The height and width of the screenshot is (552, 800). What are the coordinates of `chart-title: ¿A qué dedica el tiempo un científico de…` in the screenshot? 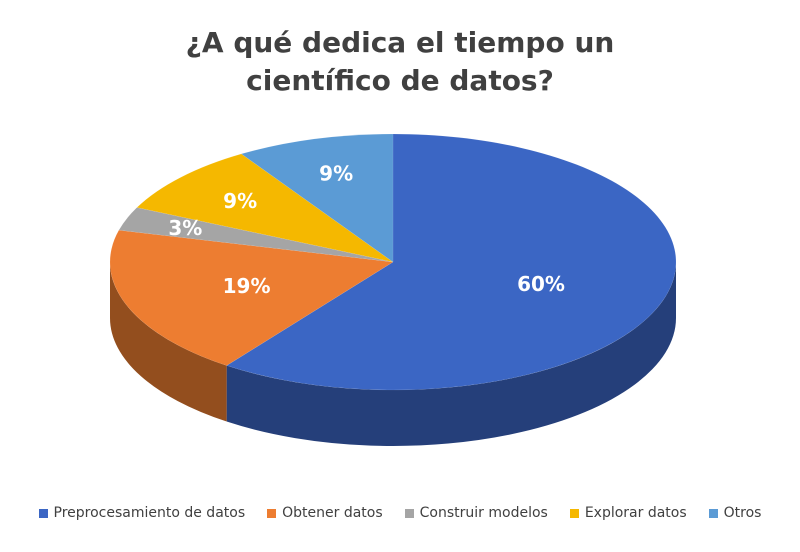 It's located at (400, 62).